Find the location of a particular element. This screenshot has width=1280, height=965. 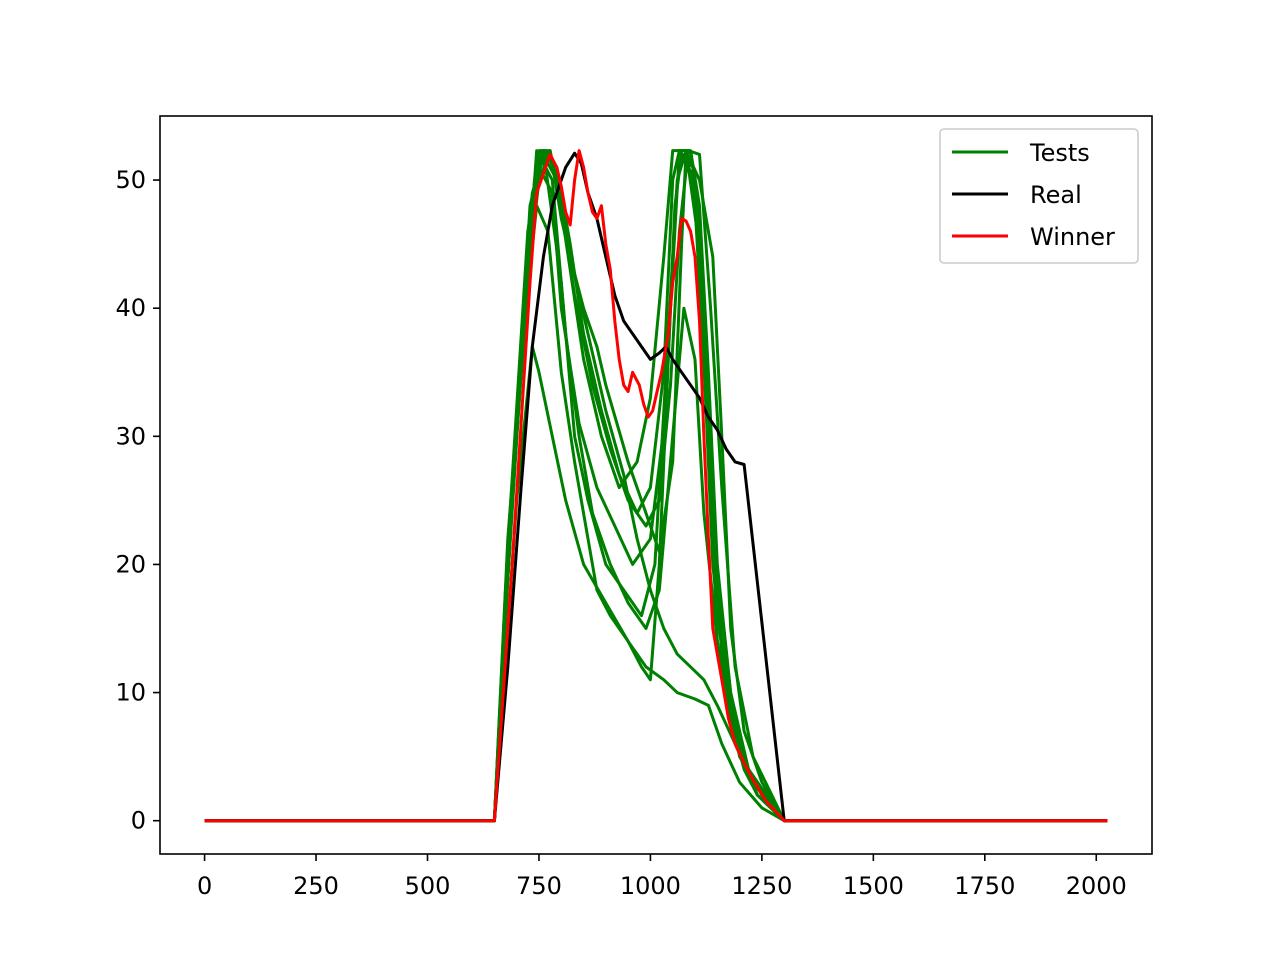

x-tick-label: 1500 is located at coordinates (873, 886).